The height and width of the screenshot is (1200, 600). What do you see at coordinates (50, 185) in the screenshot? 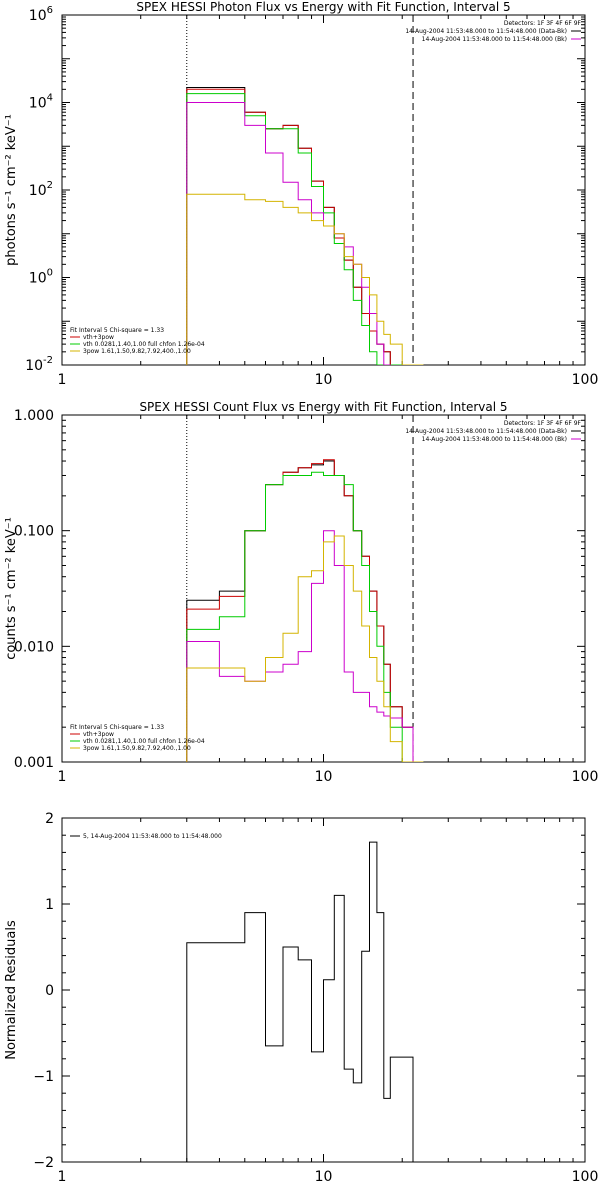
I see `y-tick-label-exponent: 2` at bounding box center [50, 185].